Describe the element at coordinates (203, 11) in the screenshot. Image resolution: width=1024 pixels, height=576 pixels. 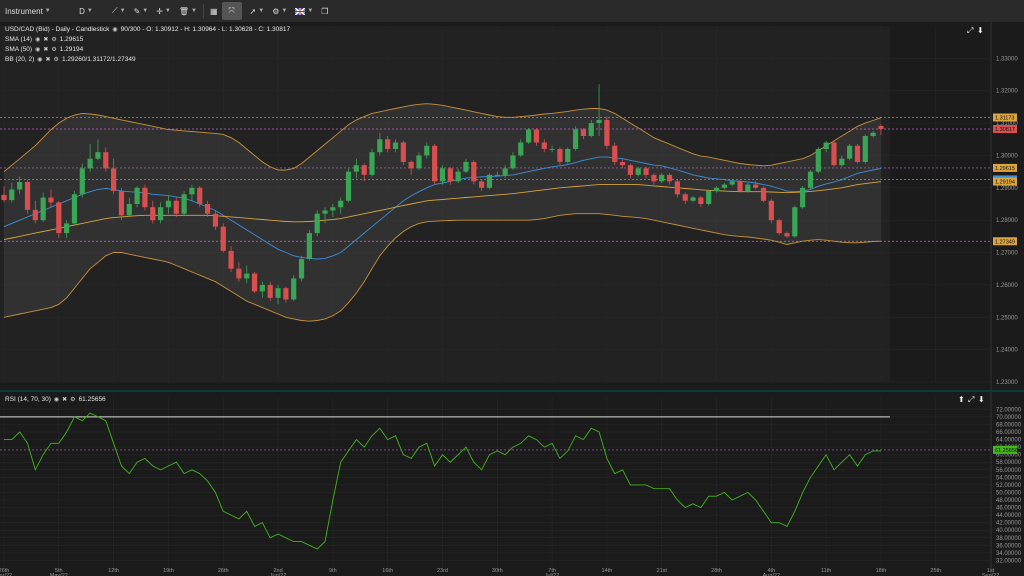
I see `toolbar-divider` at that location.